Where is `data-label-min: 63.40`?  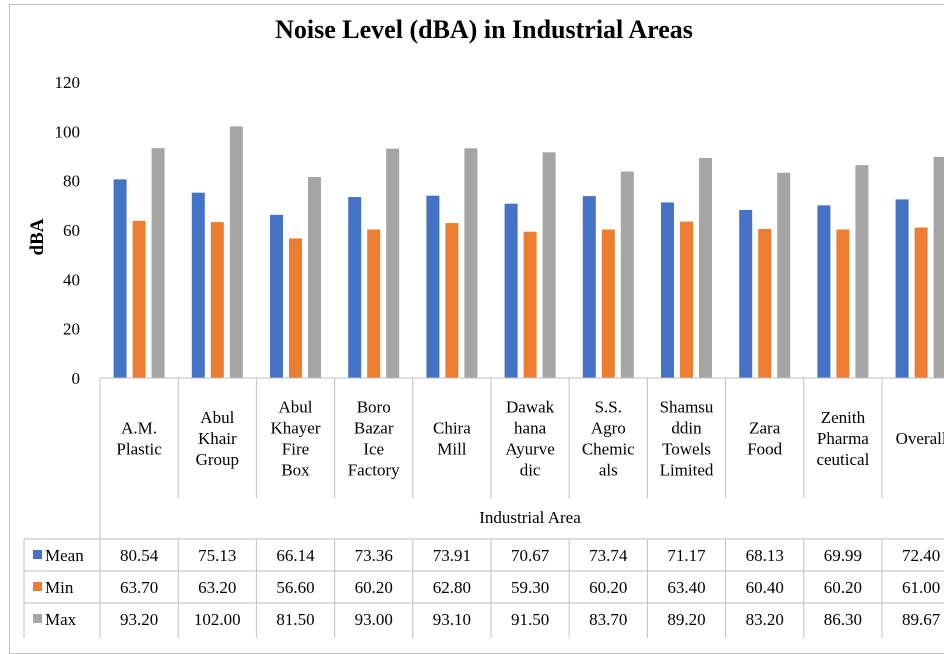 data-label-min: 63.40 is located at coordinates (686, 587).